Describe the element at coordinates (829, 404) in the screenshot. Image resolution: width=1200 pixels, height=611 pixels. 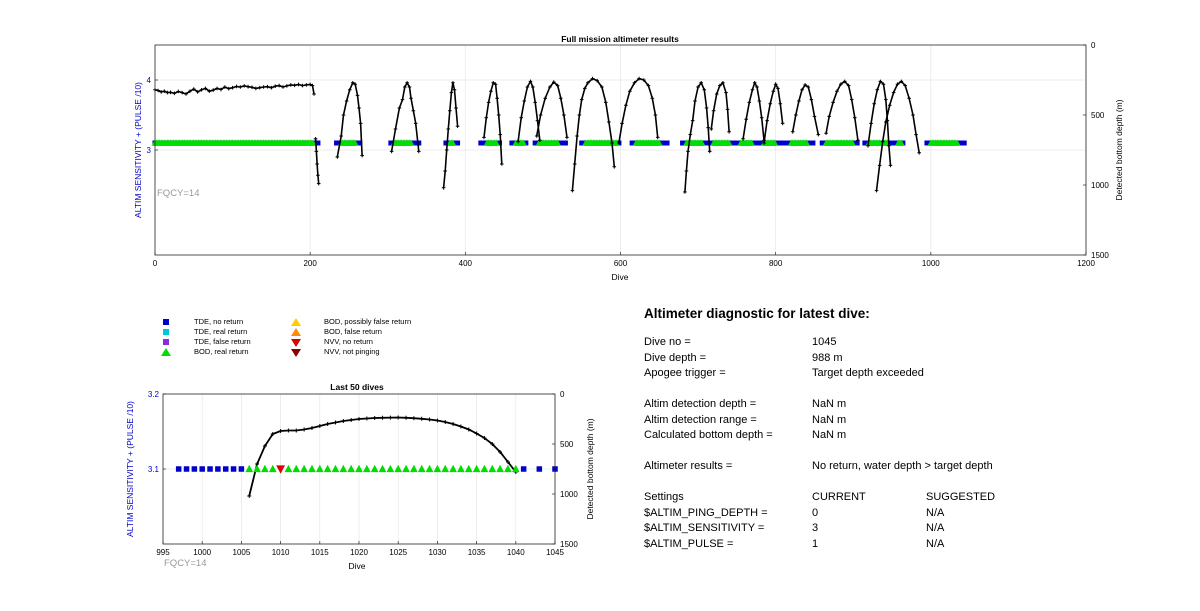
I see `detect-depth-value: NaN m` at that location.